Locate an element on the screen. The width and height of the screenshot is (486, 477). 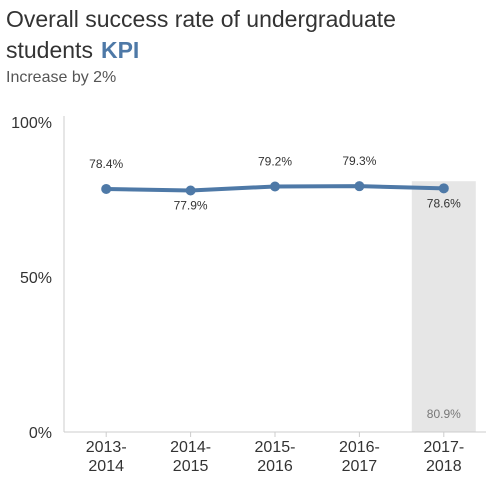
y-tick-label: 0% is located at coordinates (40, 433).